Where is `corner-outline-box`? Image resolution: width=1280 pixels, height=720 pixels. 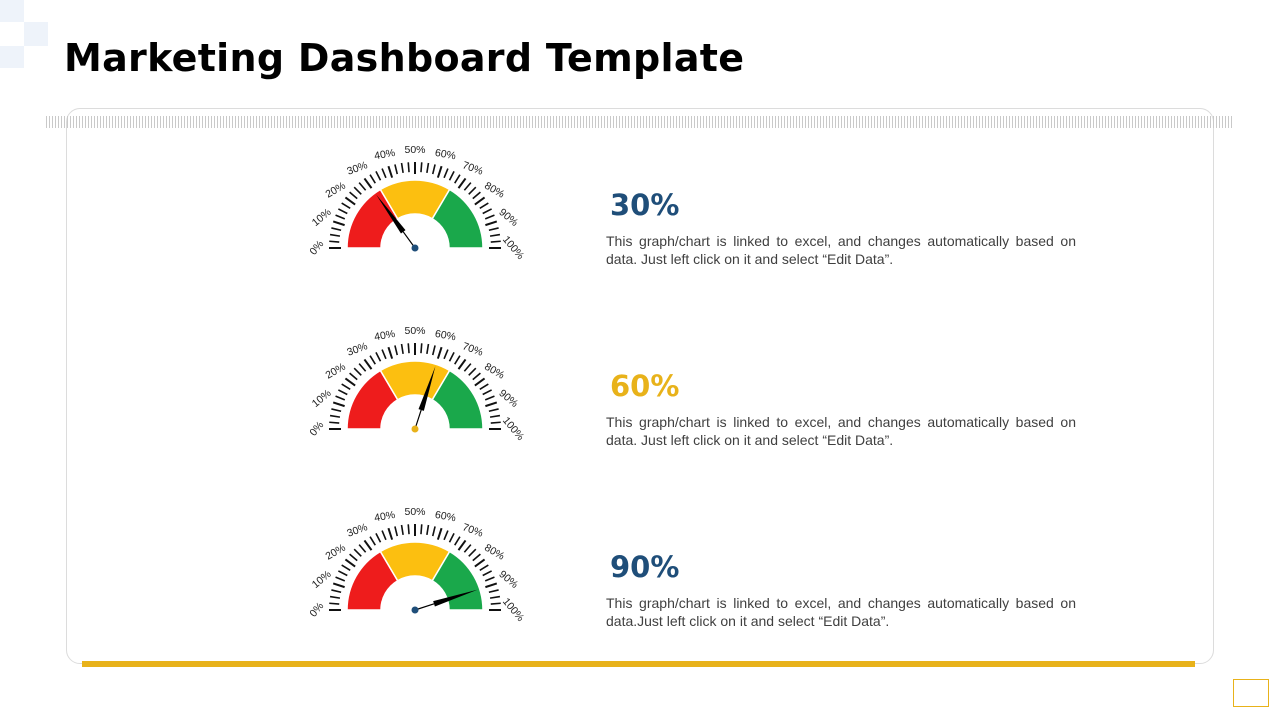
corner-outline-box is located at coordinates (1251, 693).